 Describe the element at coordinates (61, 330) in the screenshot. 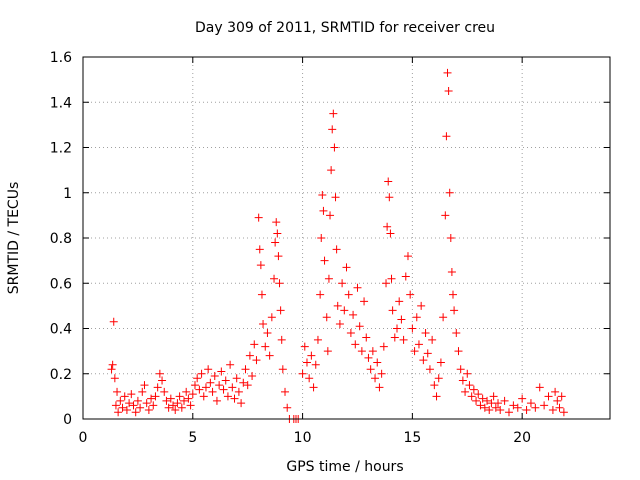

I see `y-tick-label: 0.4` at that location.